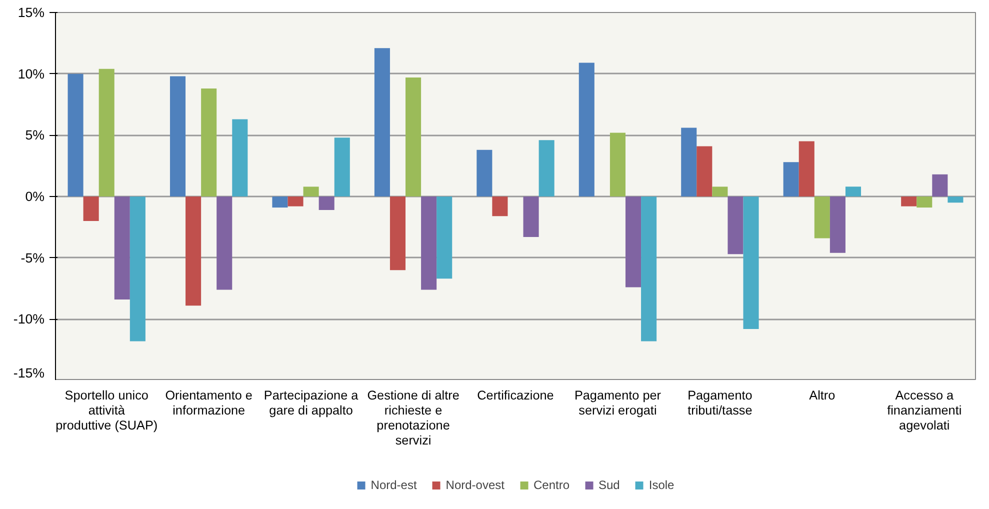  What do you see at coordinates (312, 403) in the screenshot?
I see `x-tick-label: Partecipazione a gare di appalto` at bounding box center [312, 403].